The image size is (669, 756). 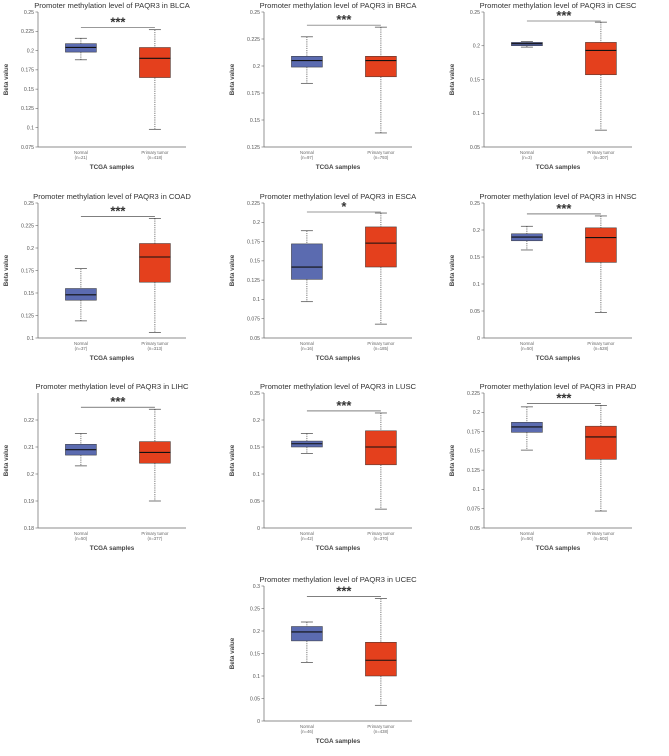 I want to click on x-category-count: (n=37), so click(x=81, y=348).